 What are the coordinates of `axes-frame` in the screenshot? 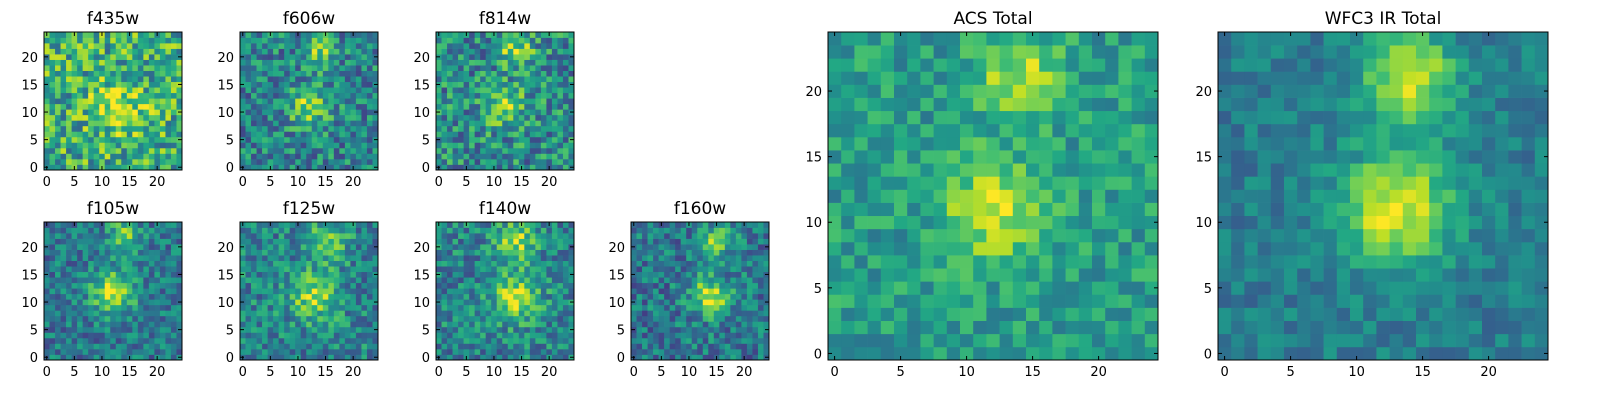 It's located at (309, 101).